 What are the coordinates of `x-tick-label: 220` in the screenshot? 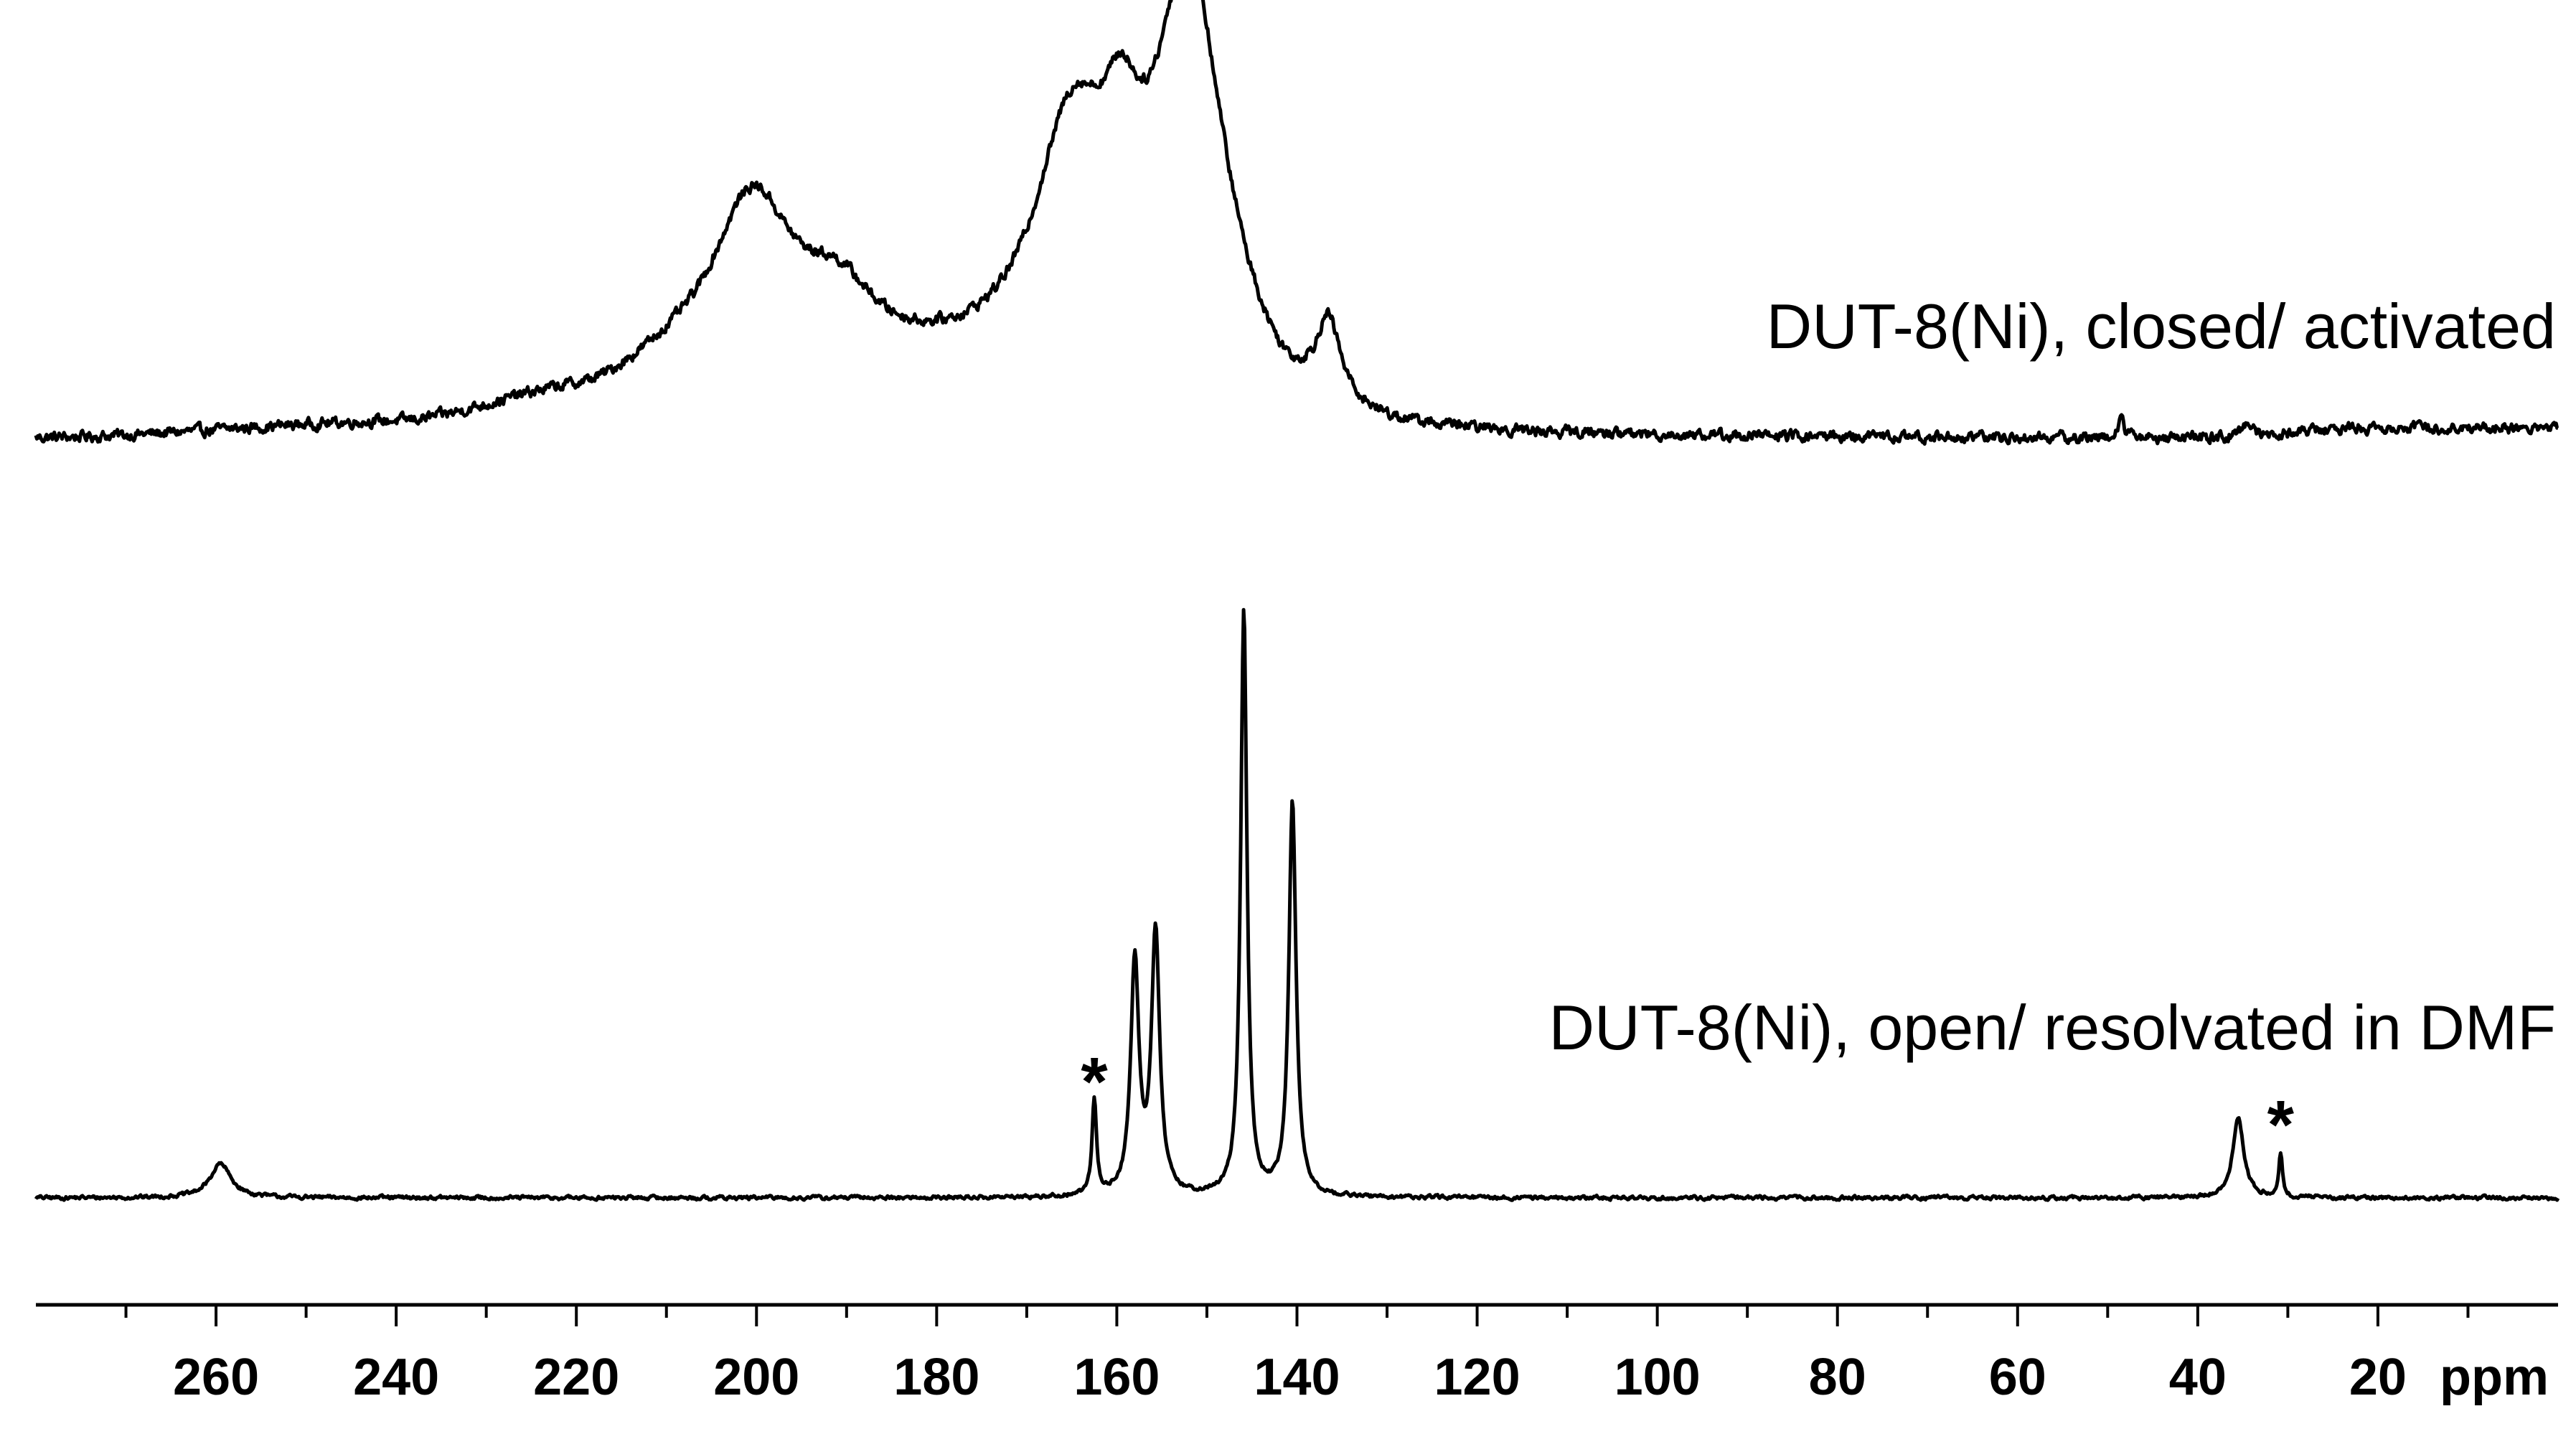 It's located at (576, 1377).